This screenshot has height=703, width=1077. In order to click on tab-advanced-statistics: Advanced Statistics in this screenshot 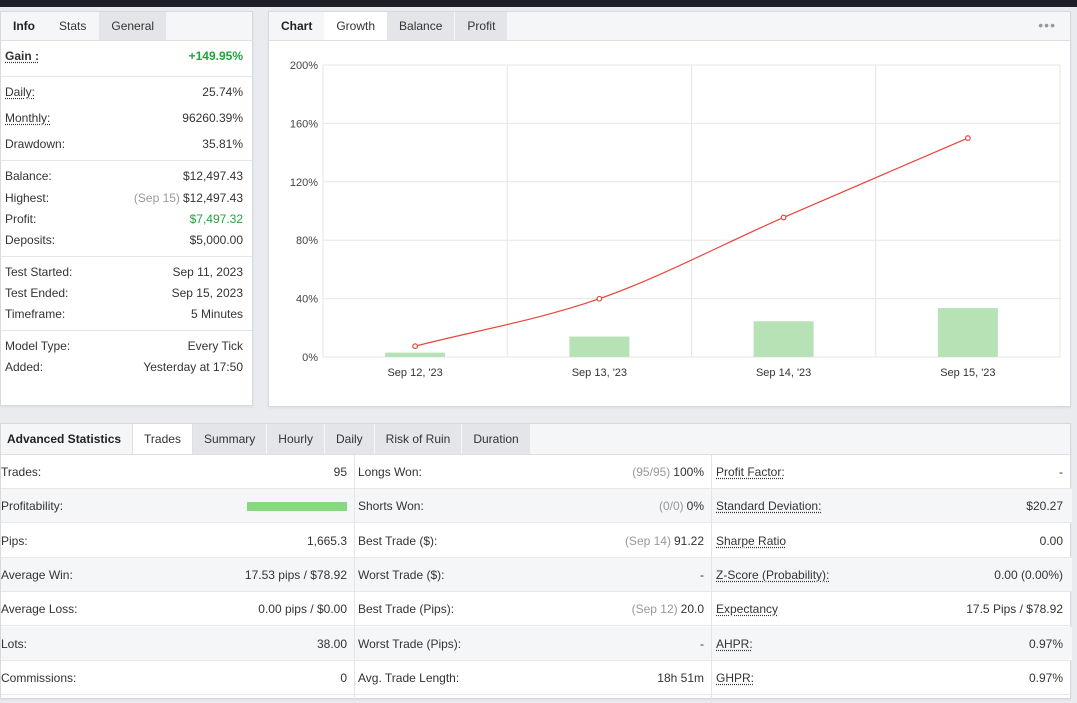, I will do `click(64, 439)`.